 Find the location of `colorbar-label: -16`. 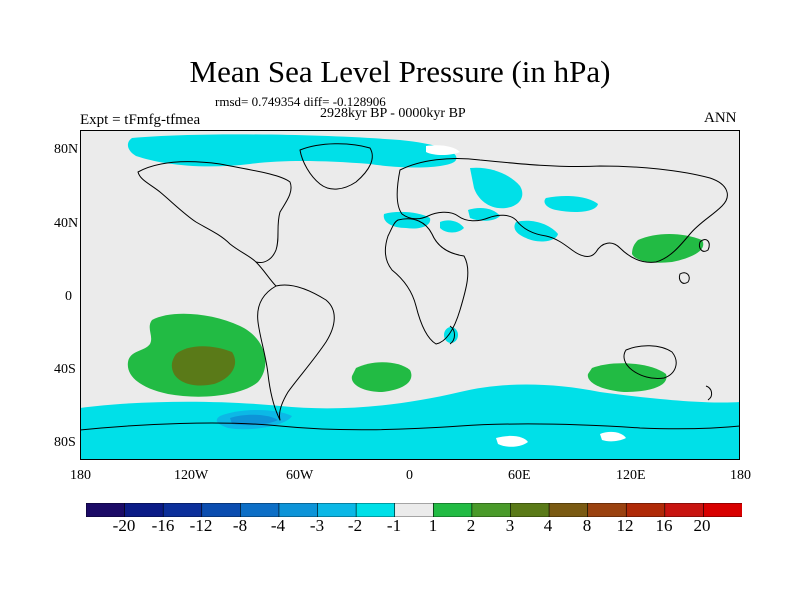

colorbar-label: -16 is located at coordinates (163, 525).